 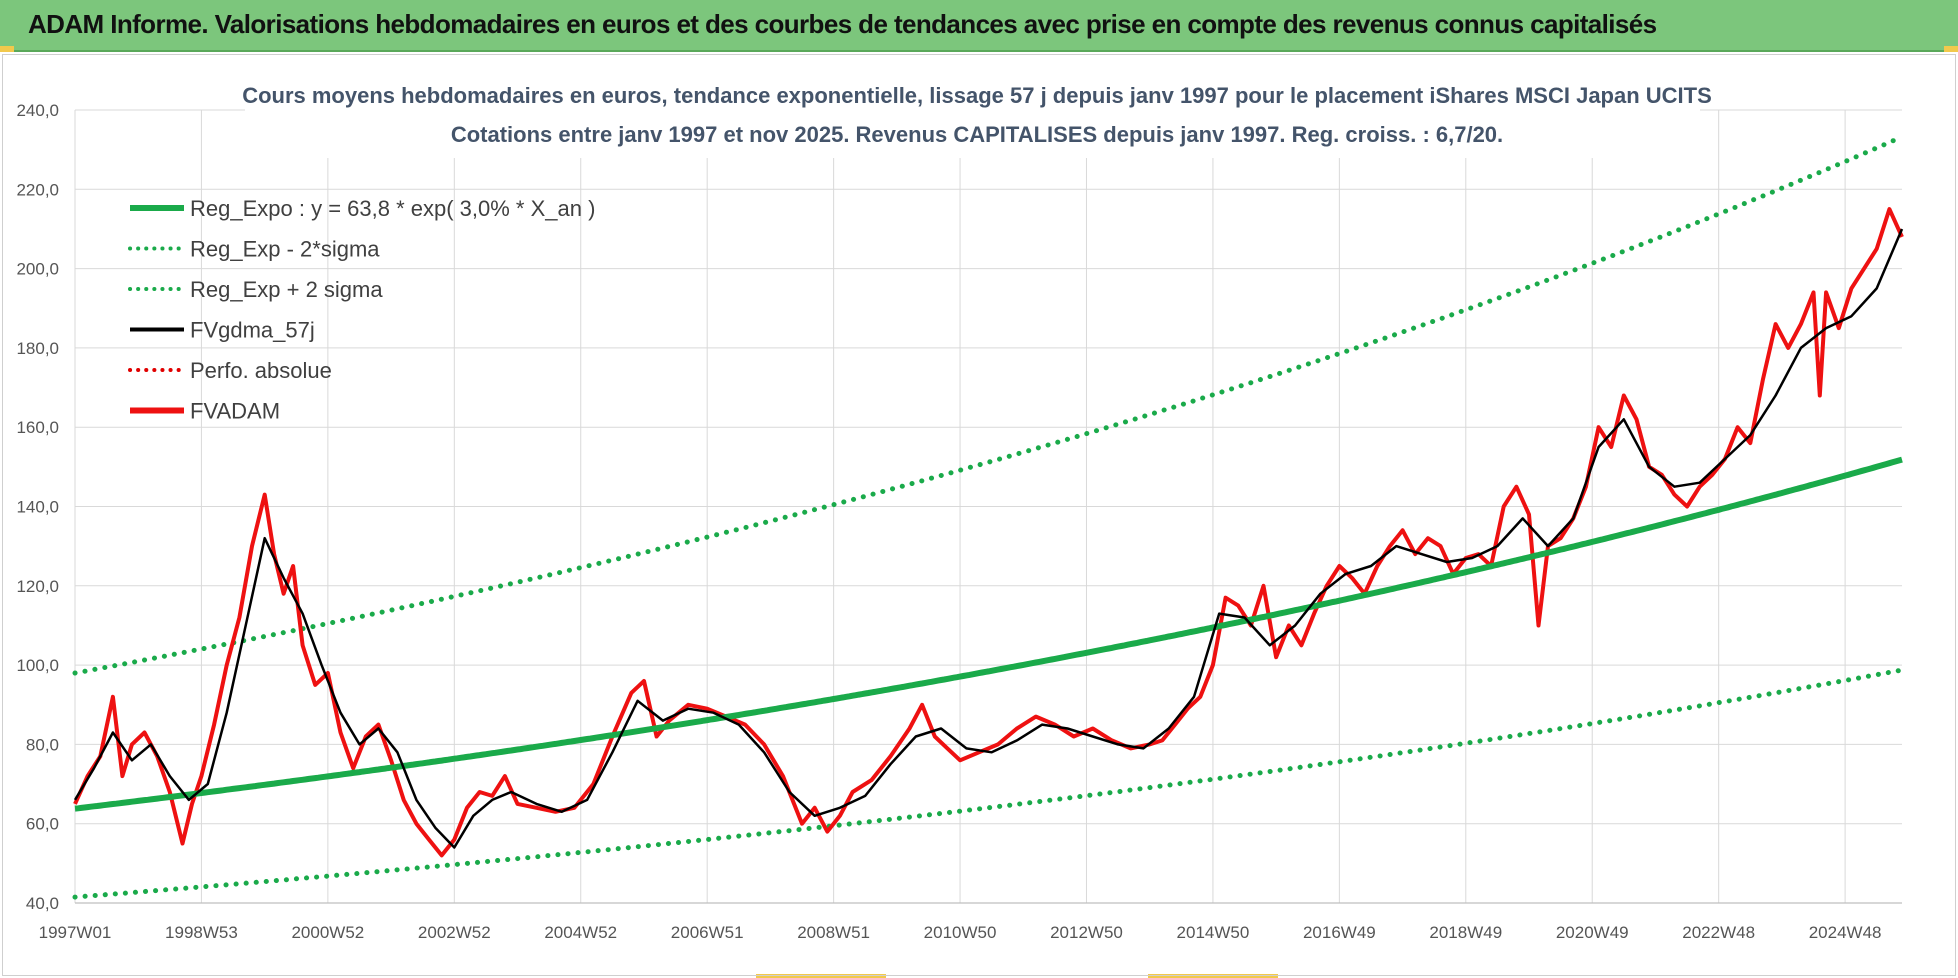 I want to click on y-tick-label: 200,0, so click(x=37, y=269).